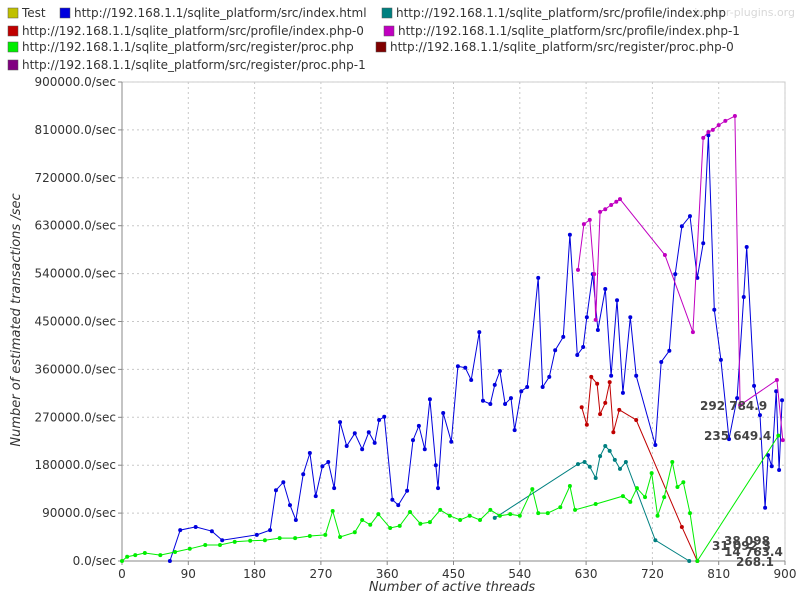 Image resolution: width=800 pixels, height=604 pixels. Describe the element at coordinates (33, 13) in the screenshot. I see `legend-label: Test` at that location.